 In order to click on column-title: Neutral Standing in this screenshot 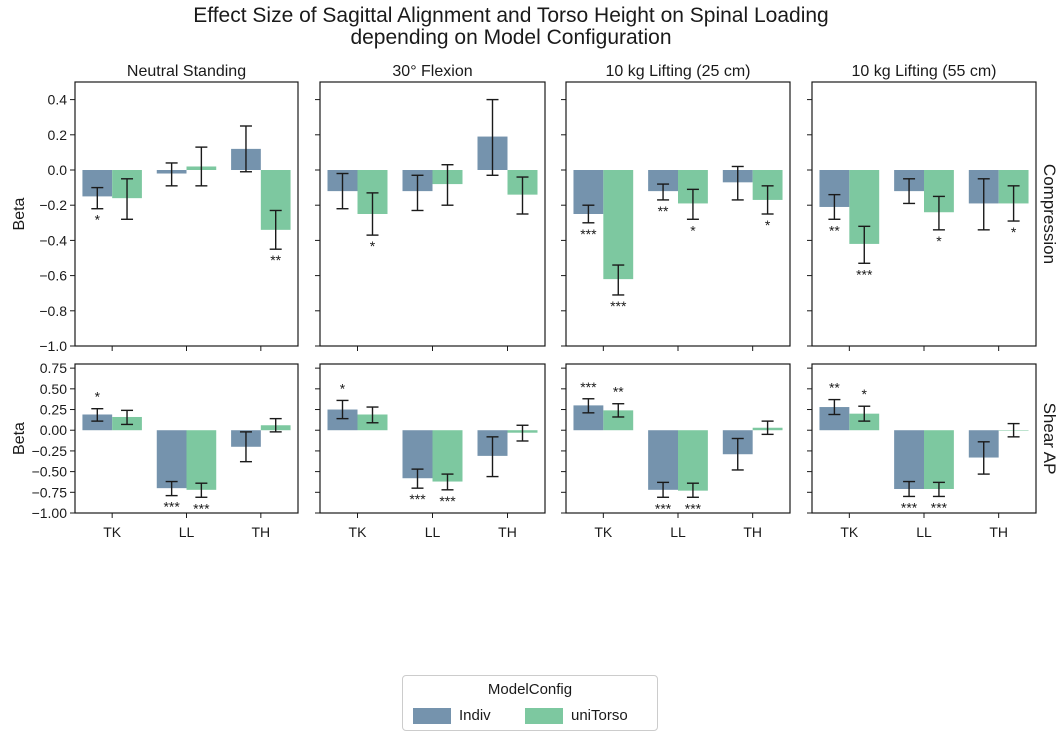, I will do `click(186, 71)`.